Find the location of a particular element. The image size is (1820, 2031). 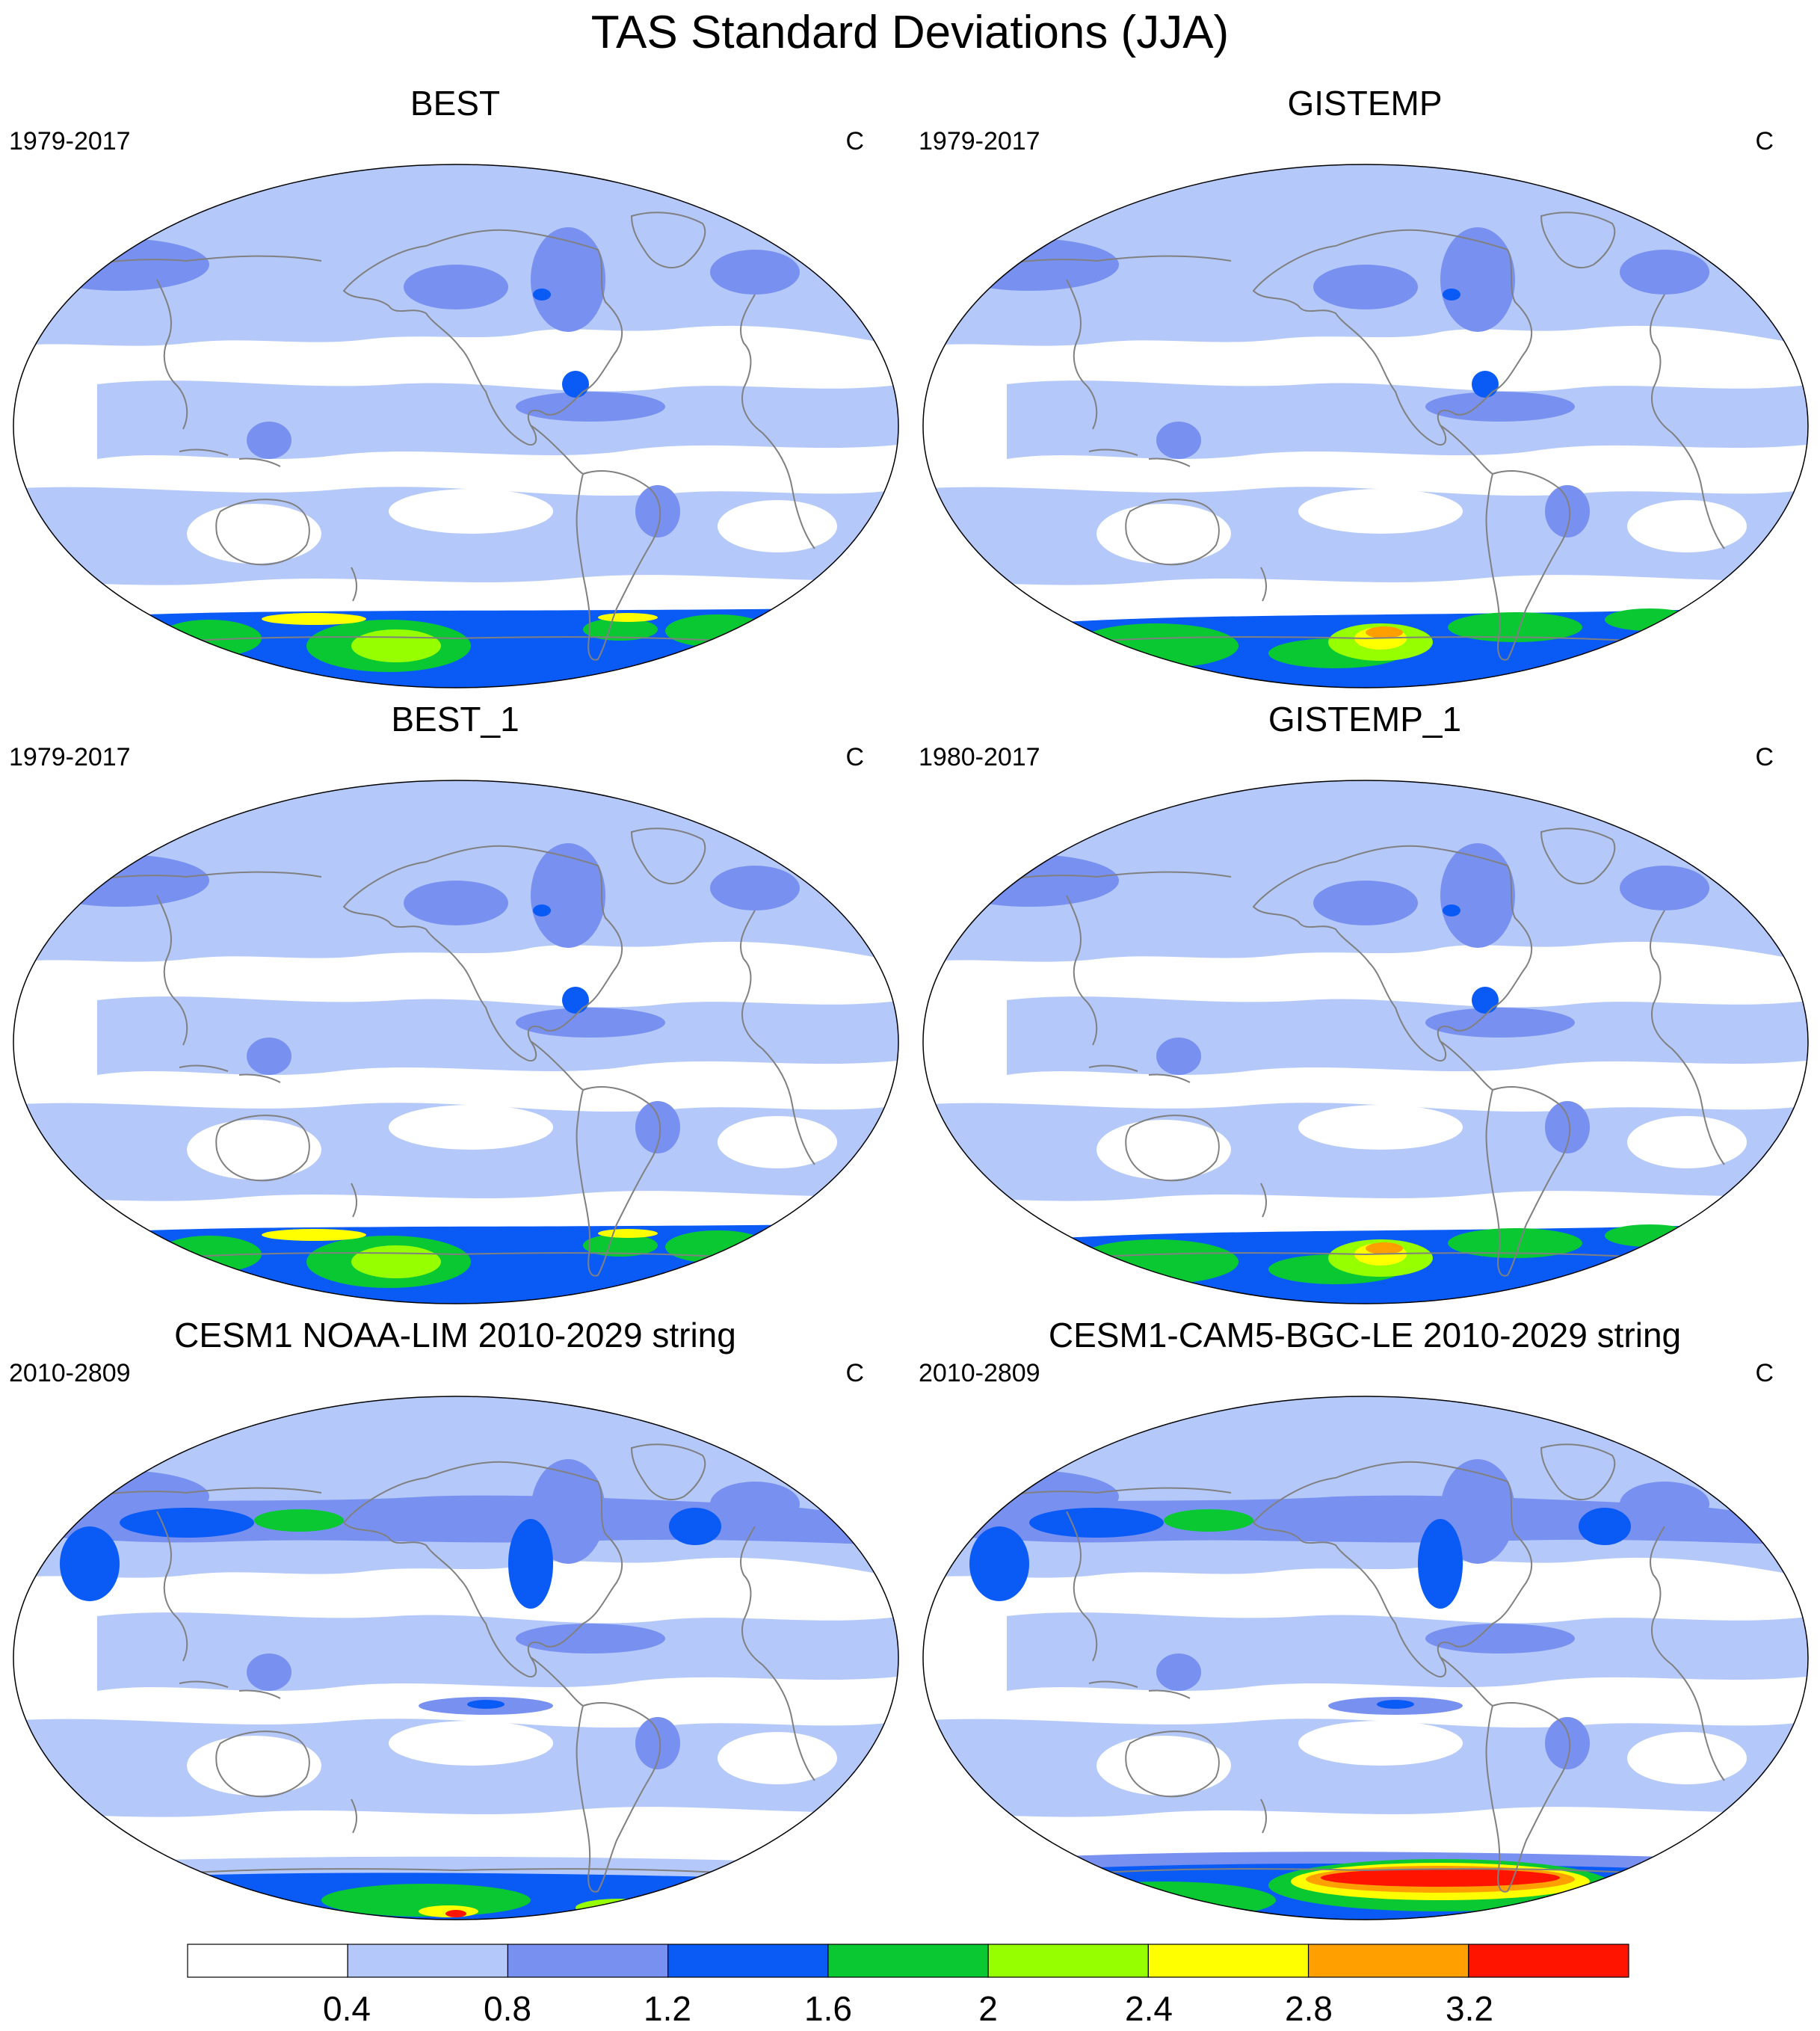

colorbar-tick-label: 0.4 is located at coordinates (347, 2008).